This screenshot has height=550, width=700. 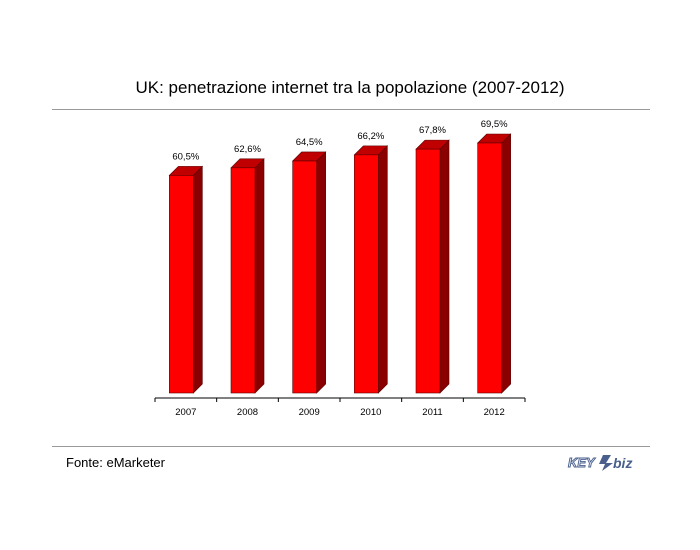 I want to click on data-label-2009: 64,5%, so click(x=309, y=142).